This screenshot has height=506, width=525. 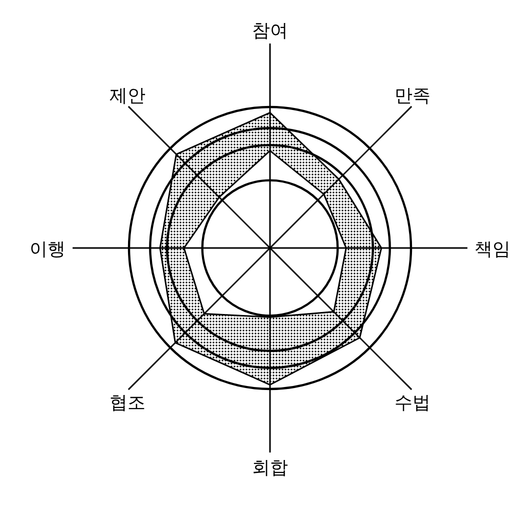 What do you see at coordinates (127, 95) in the screenshot?
I see `spoke-label: 제안` at bounding box center [127, 95].